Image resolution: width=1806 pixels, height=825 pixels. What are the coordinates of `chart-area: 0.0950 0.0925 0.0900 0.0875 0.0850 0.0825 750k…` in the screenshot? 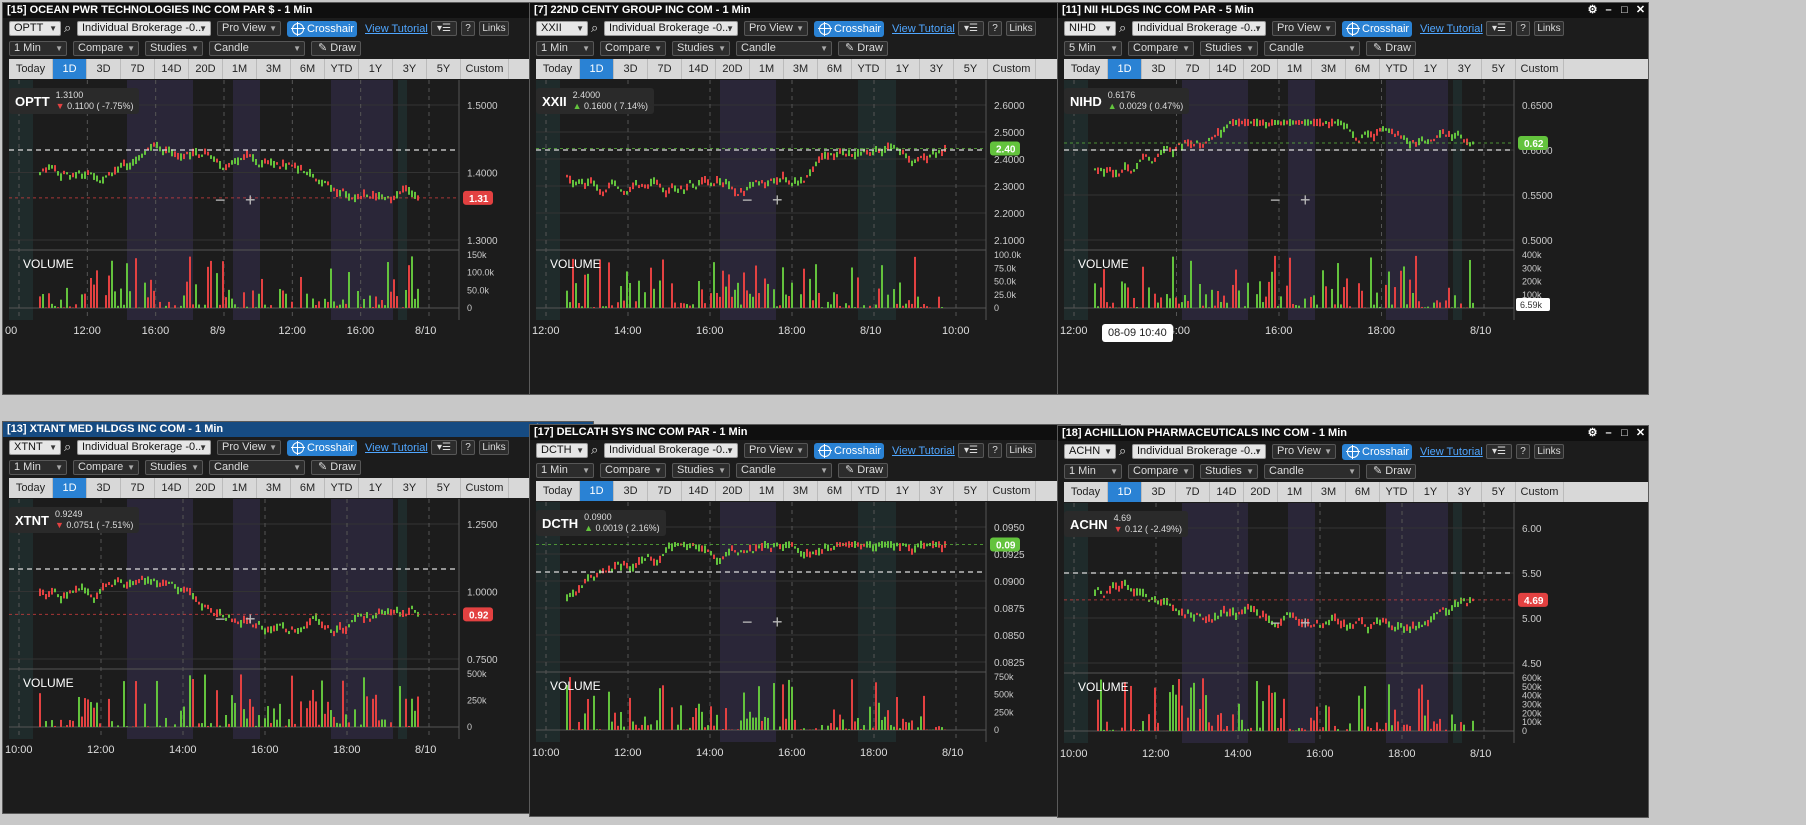 It's located at (825, 659).